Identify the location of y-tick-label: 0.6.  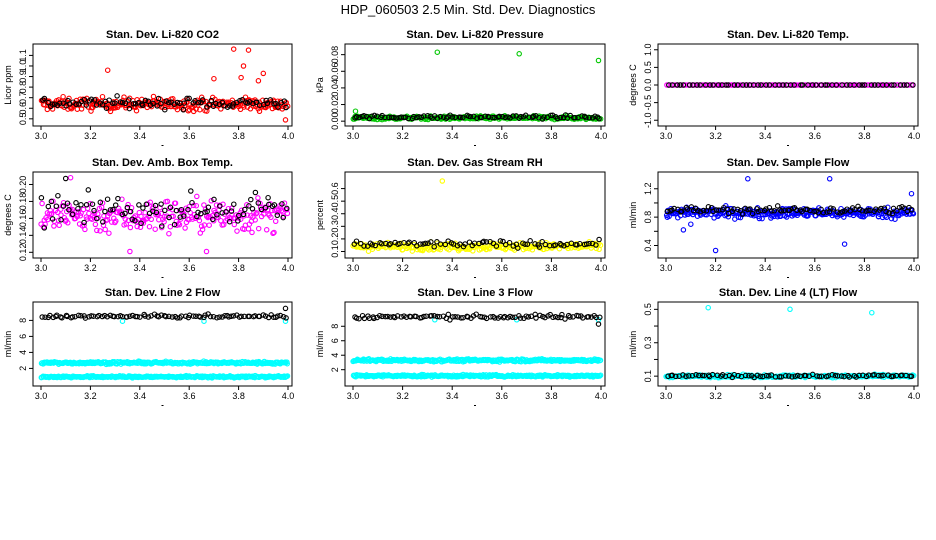
(23, 108).